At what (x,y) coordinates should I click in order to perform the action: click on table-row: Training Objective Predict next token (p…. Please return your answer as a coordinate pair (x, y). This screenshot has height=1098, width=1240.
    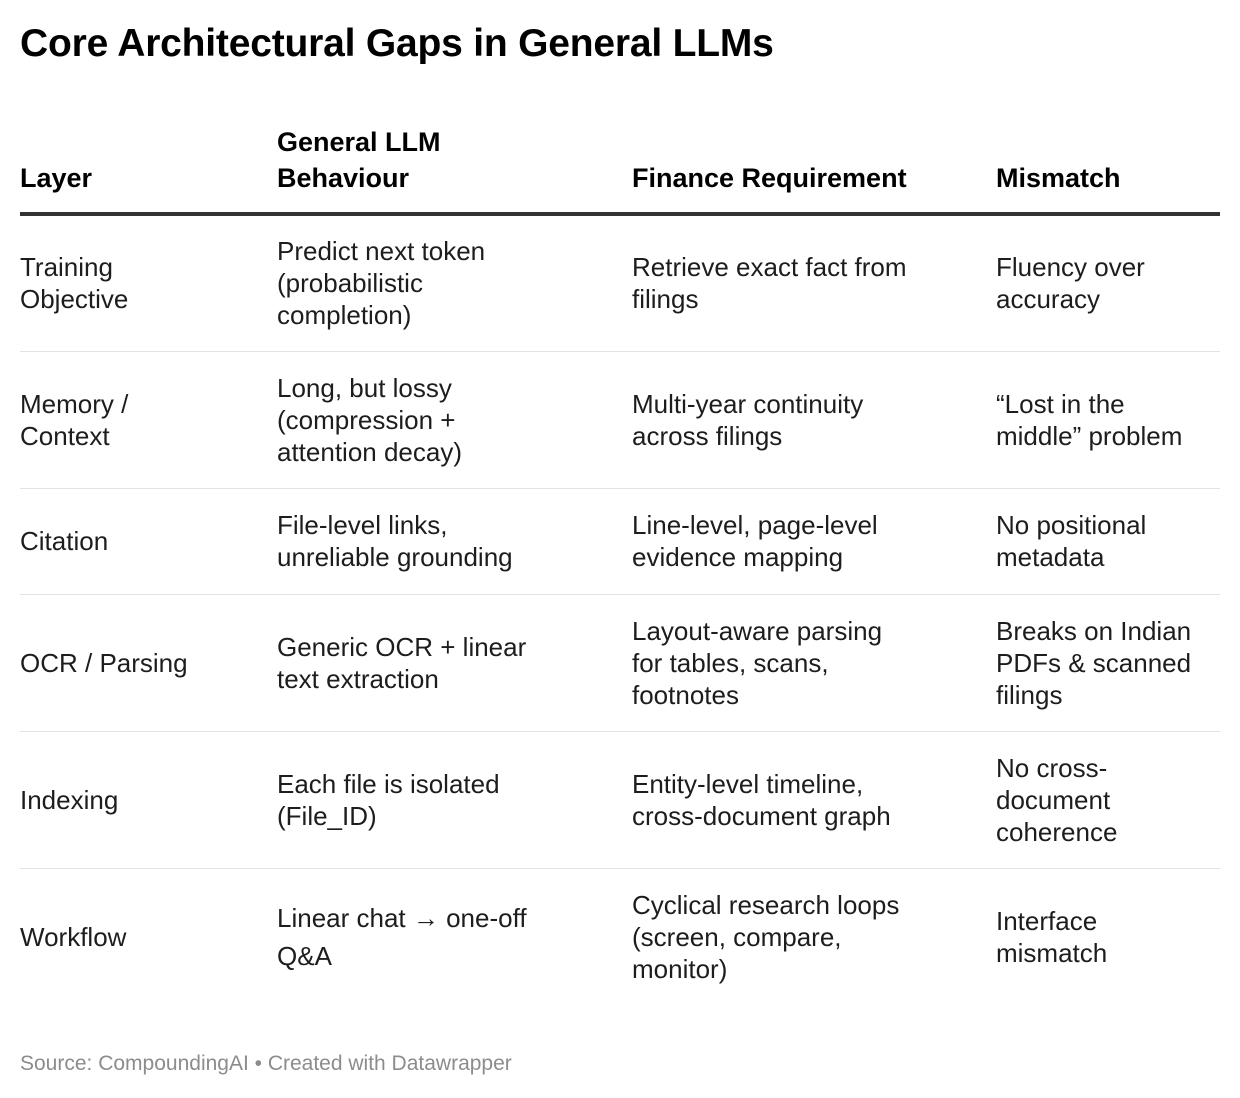
    Looking at the image, I should click on (620, 283).